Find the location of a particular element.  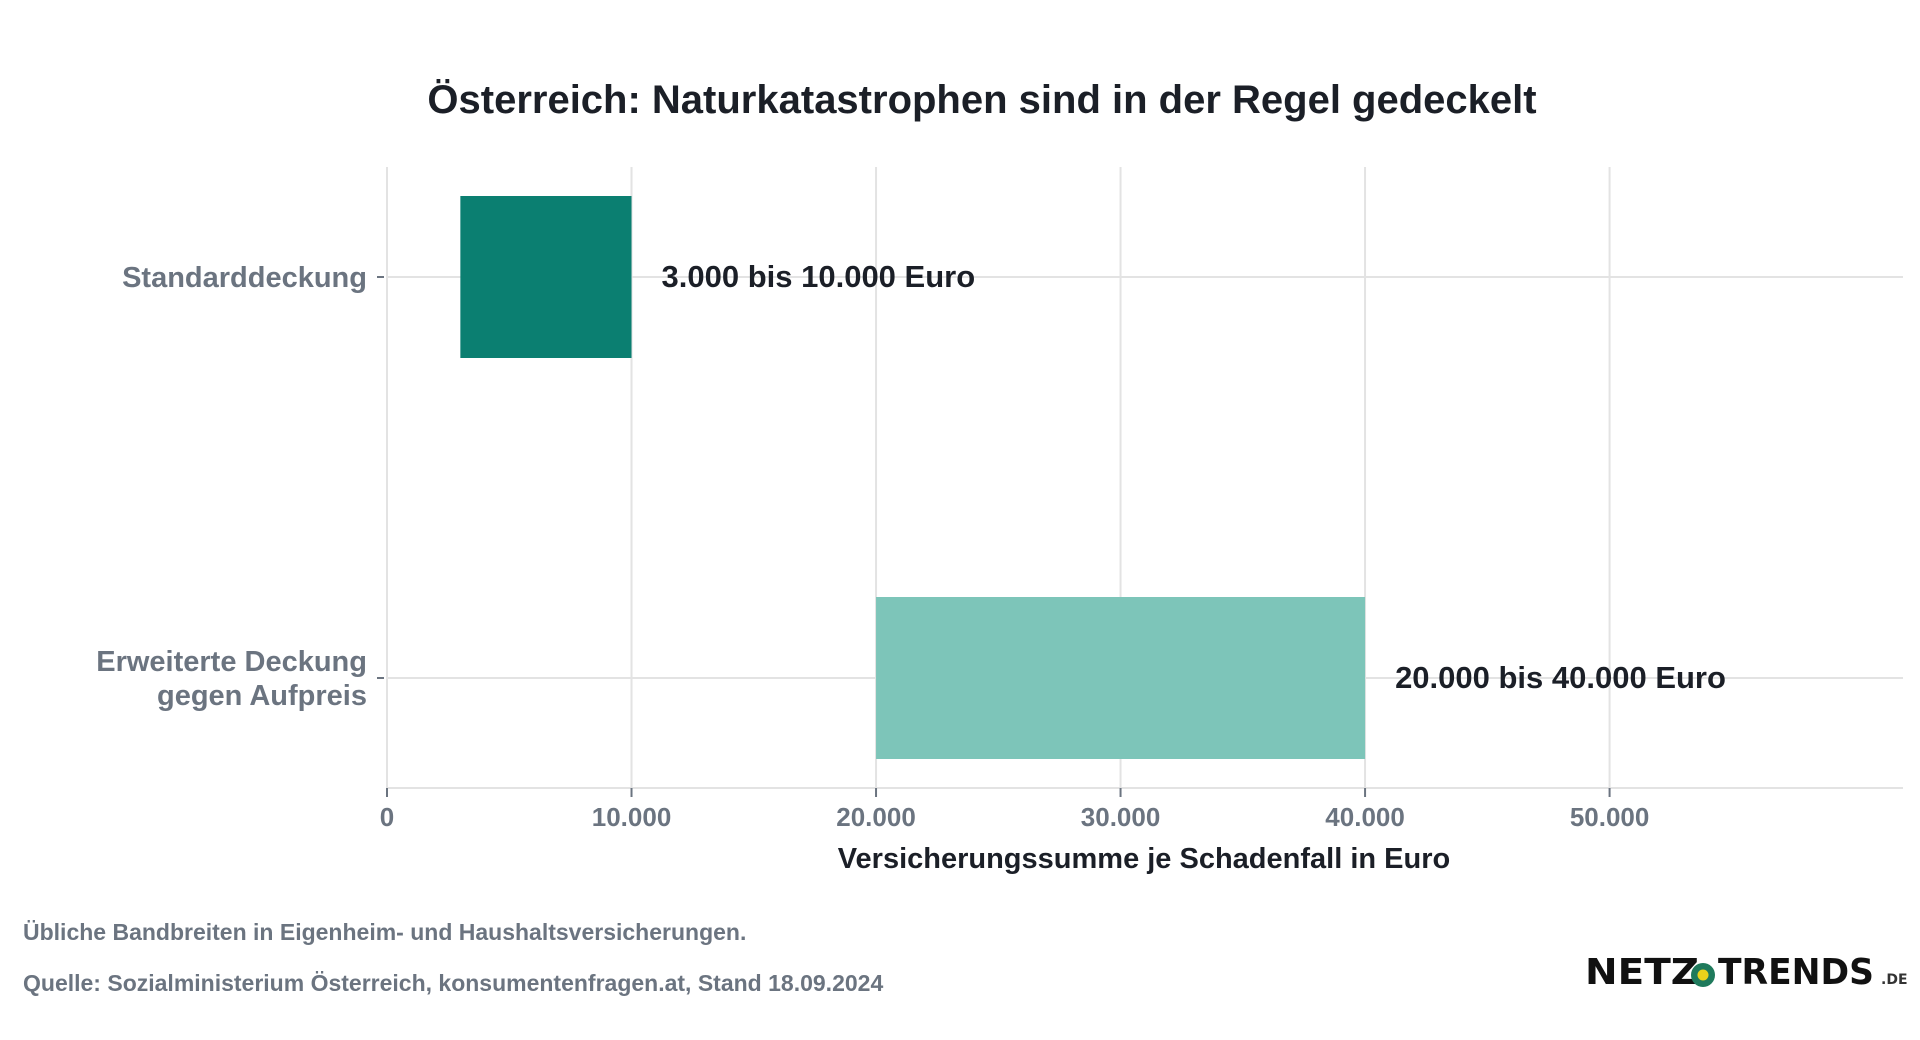

netztrends-logo: NETZ TRENDS .DE is located at coordinates (1746, 972).